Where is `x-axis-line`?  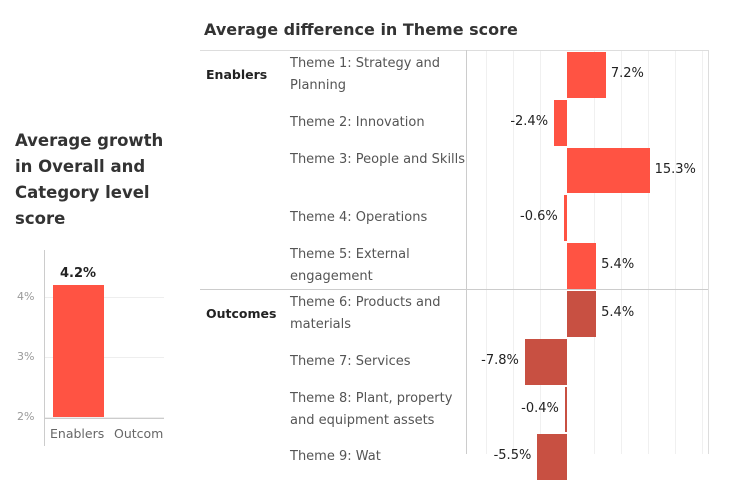
x-axis-line is located at coordinates (104, 418).